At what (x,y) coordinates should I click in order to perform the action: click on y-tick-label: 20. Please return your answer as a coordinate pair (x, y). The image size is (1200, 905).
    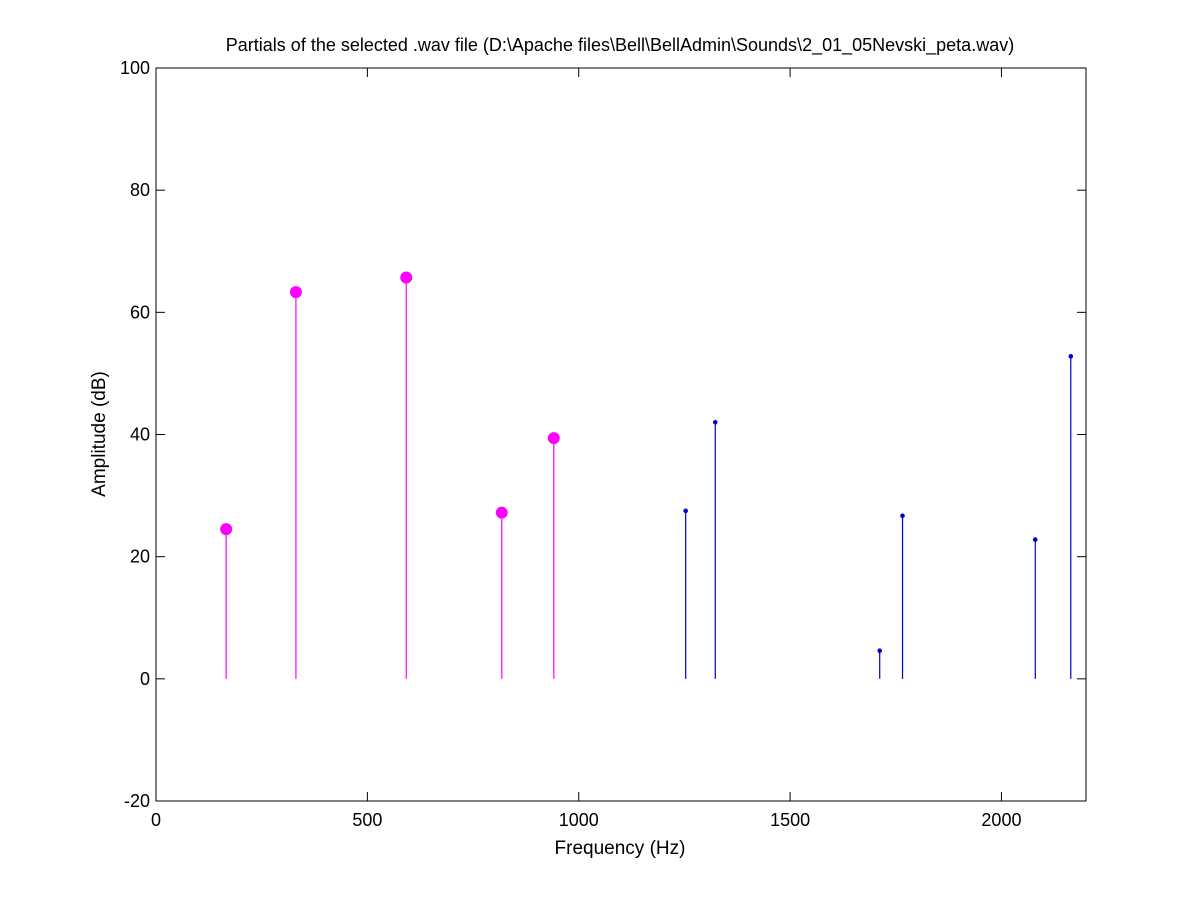
    Looking at the image, I should click on (140, 557).